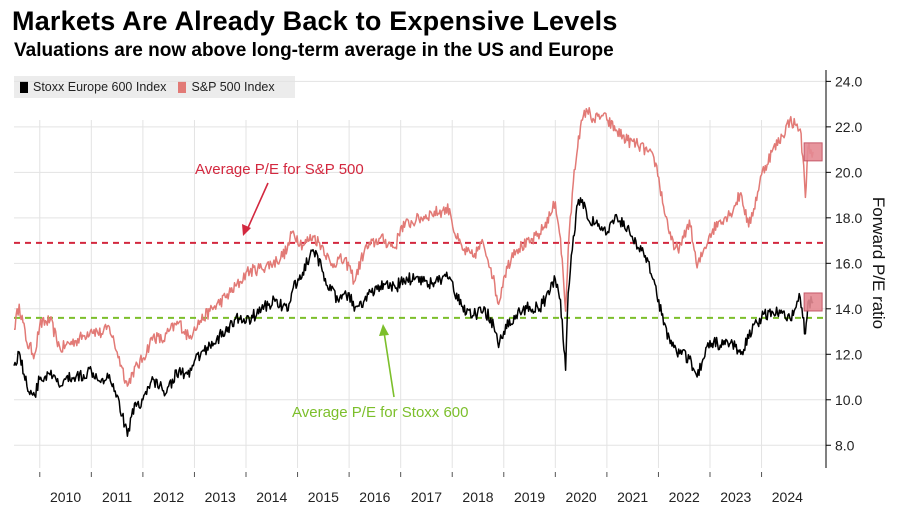 The width and height of the screenshot is (900, 510). What do you see at coordinates (848, 309) in the screenshot?
I see `y-tick-label: 14.0` at bounding box center [848, 309].